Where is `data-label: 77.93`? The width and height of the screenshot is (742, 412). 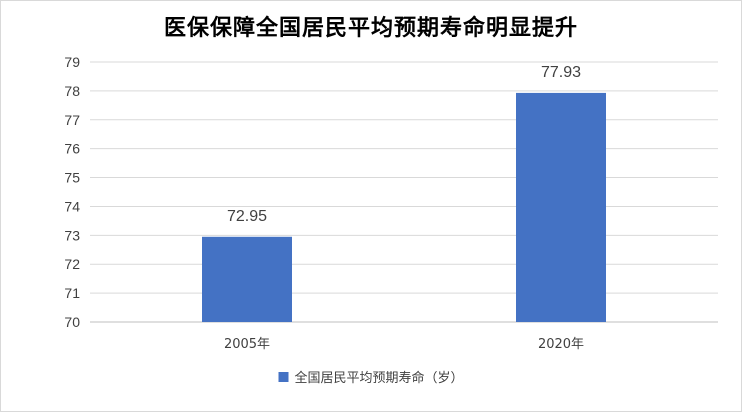 data-label: 77.93 is located at coordinates (561, 72).